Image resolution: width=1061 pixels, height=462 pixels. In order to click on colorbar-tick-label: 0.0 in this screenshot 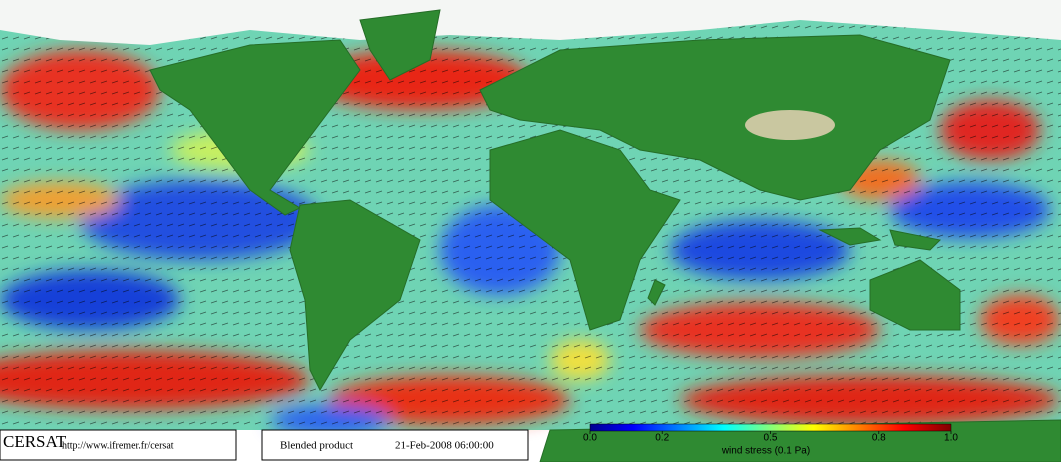, I will do `click(590, 438)`.